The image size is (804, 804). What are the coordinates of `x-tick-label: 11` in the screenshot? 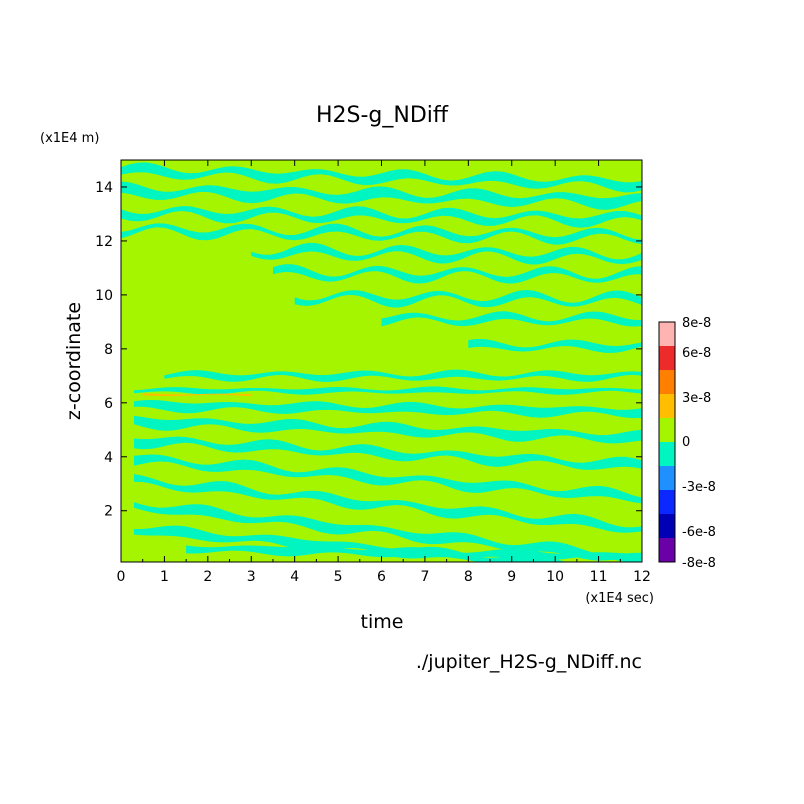 It's located at (599, 577).